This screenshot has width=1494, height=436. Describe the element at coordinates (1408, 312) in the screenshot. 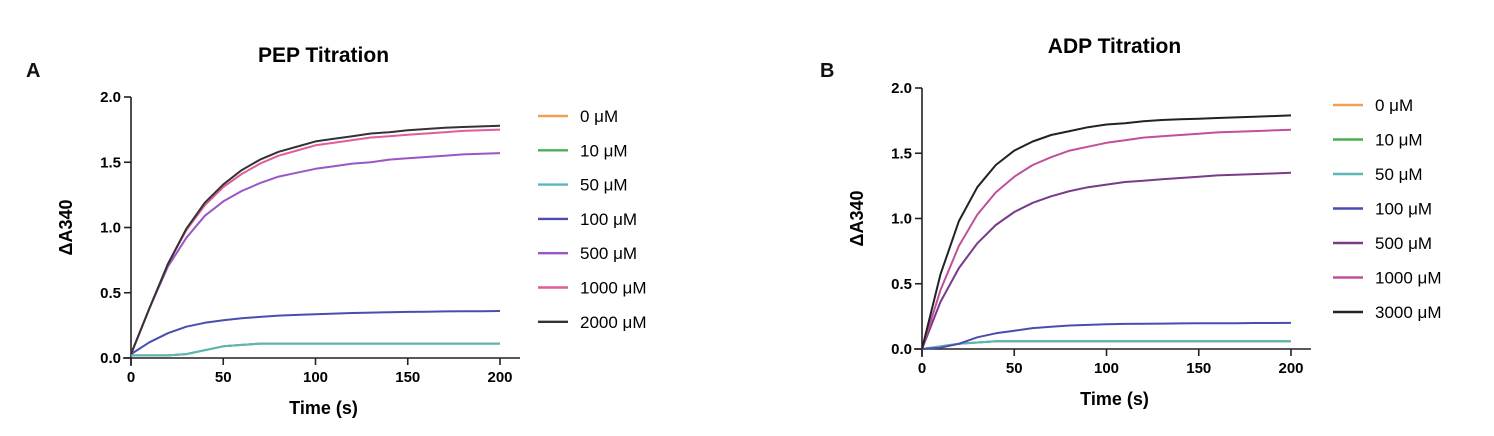

I see `legend-entry: 3000 μM` at that location.